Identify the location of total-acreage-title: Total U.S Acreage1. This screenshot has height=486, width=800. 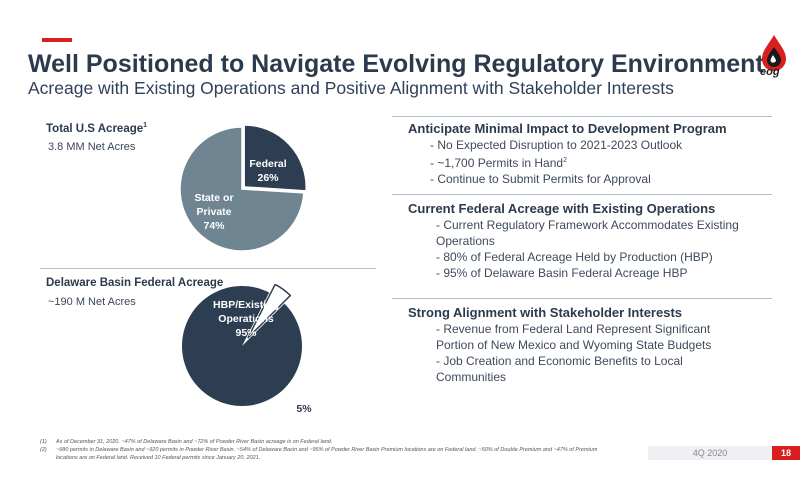
(97, 128).